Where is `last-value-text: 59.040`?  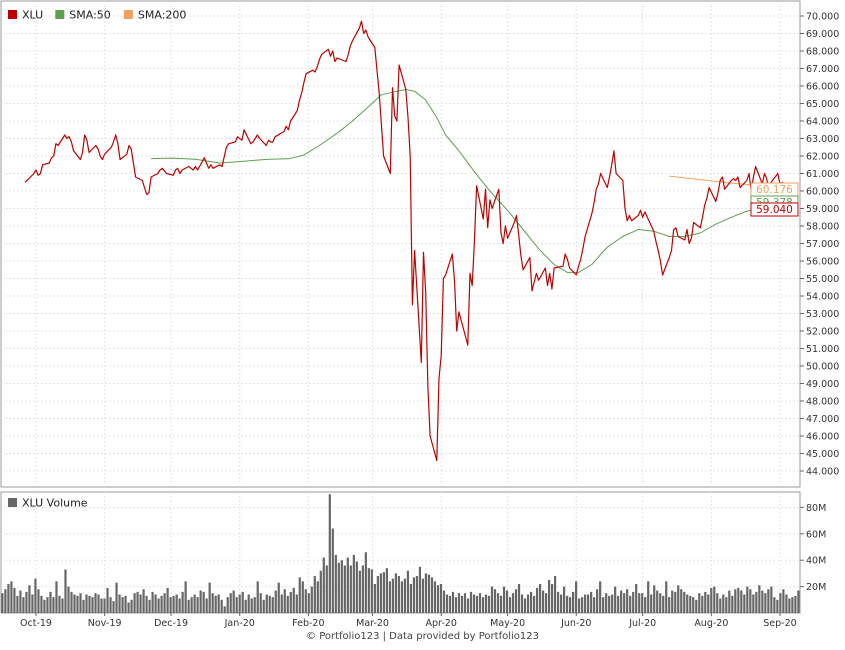 last-value-text: 59.040 is located at coordinates (774, 210).